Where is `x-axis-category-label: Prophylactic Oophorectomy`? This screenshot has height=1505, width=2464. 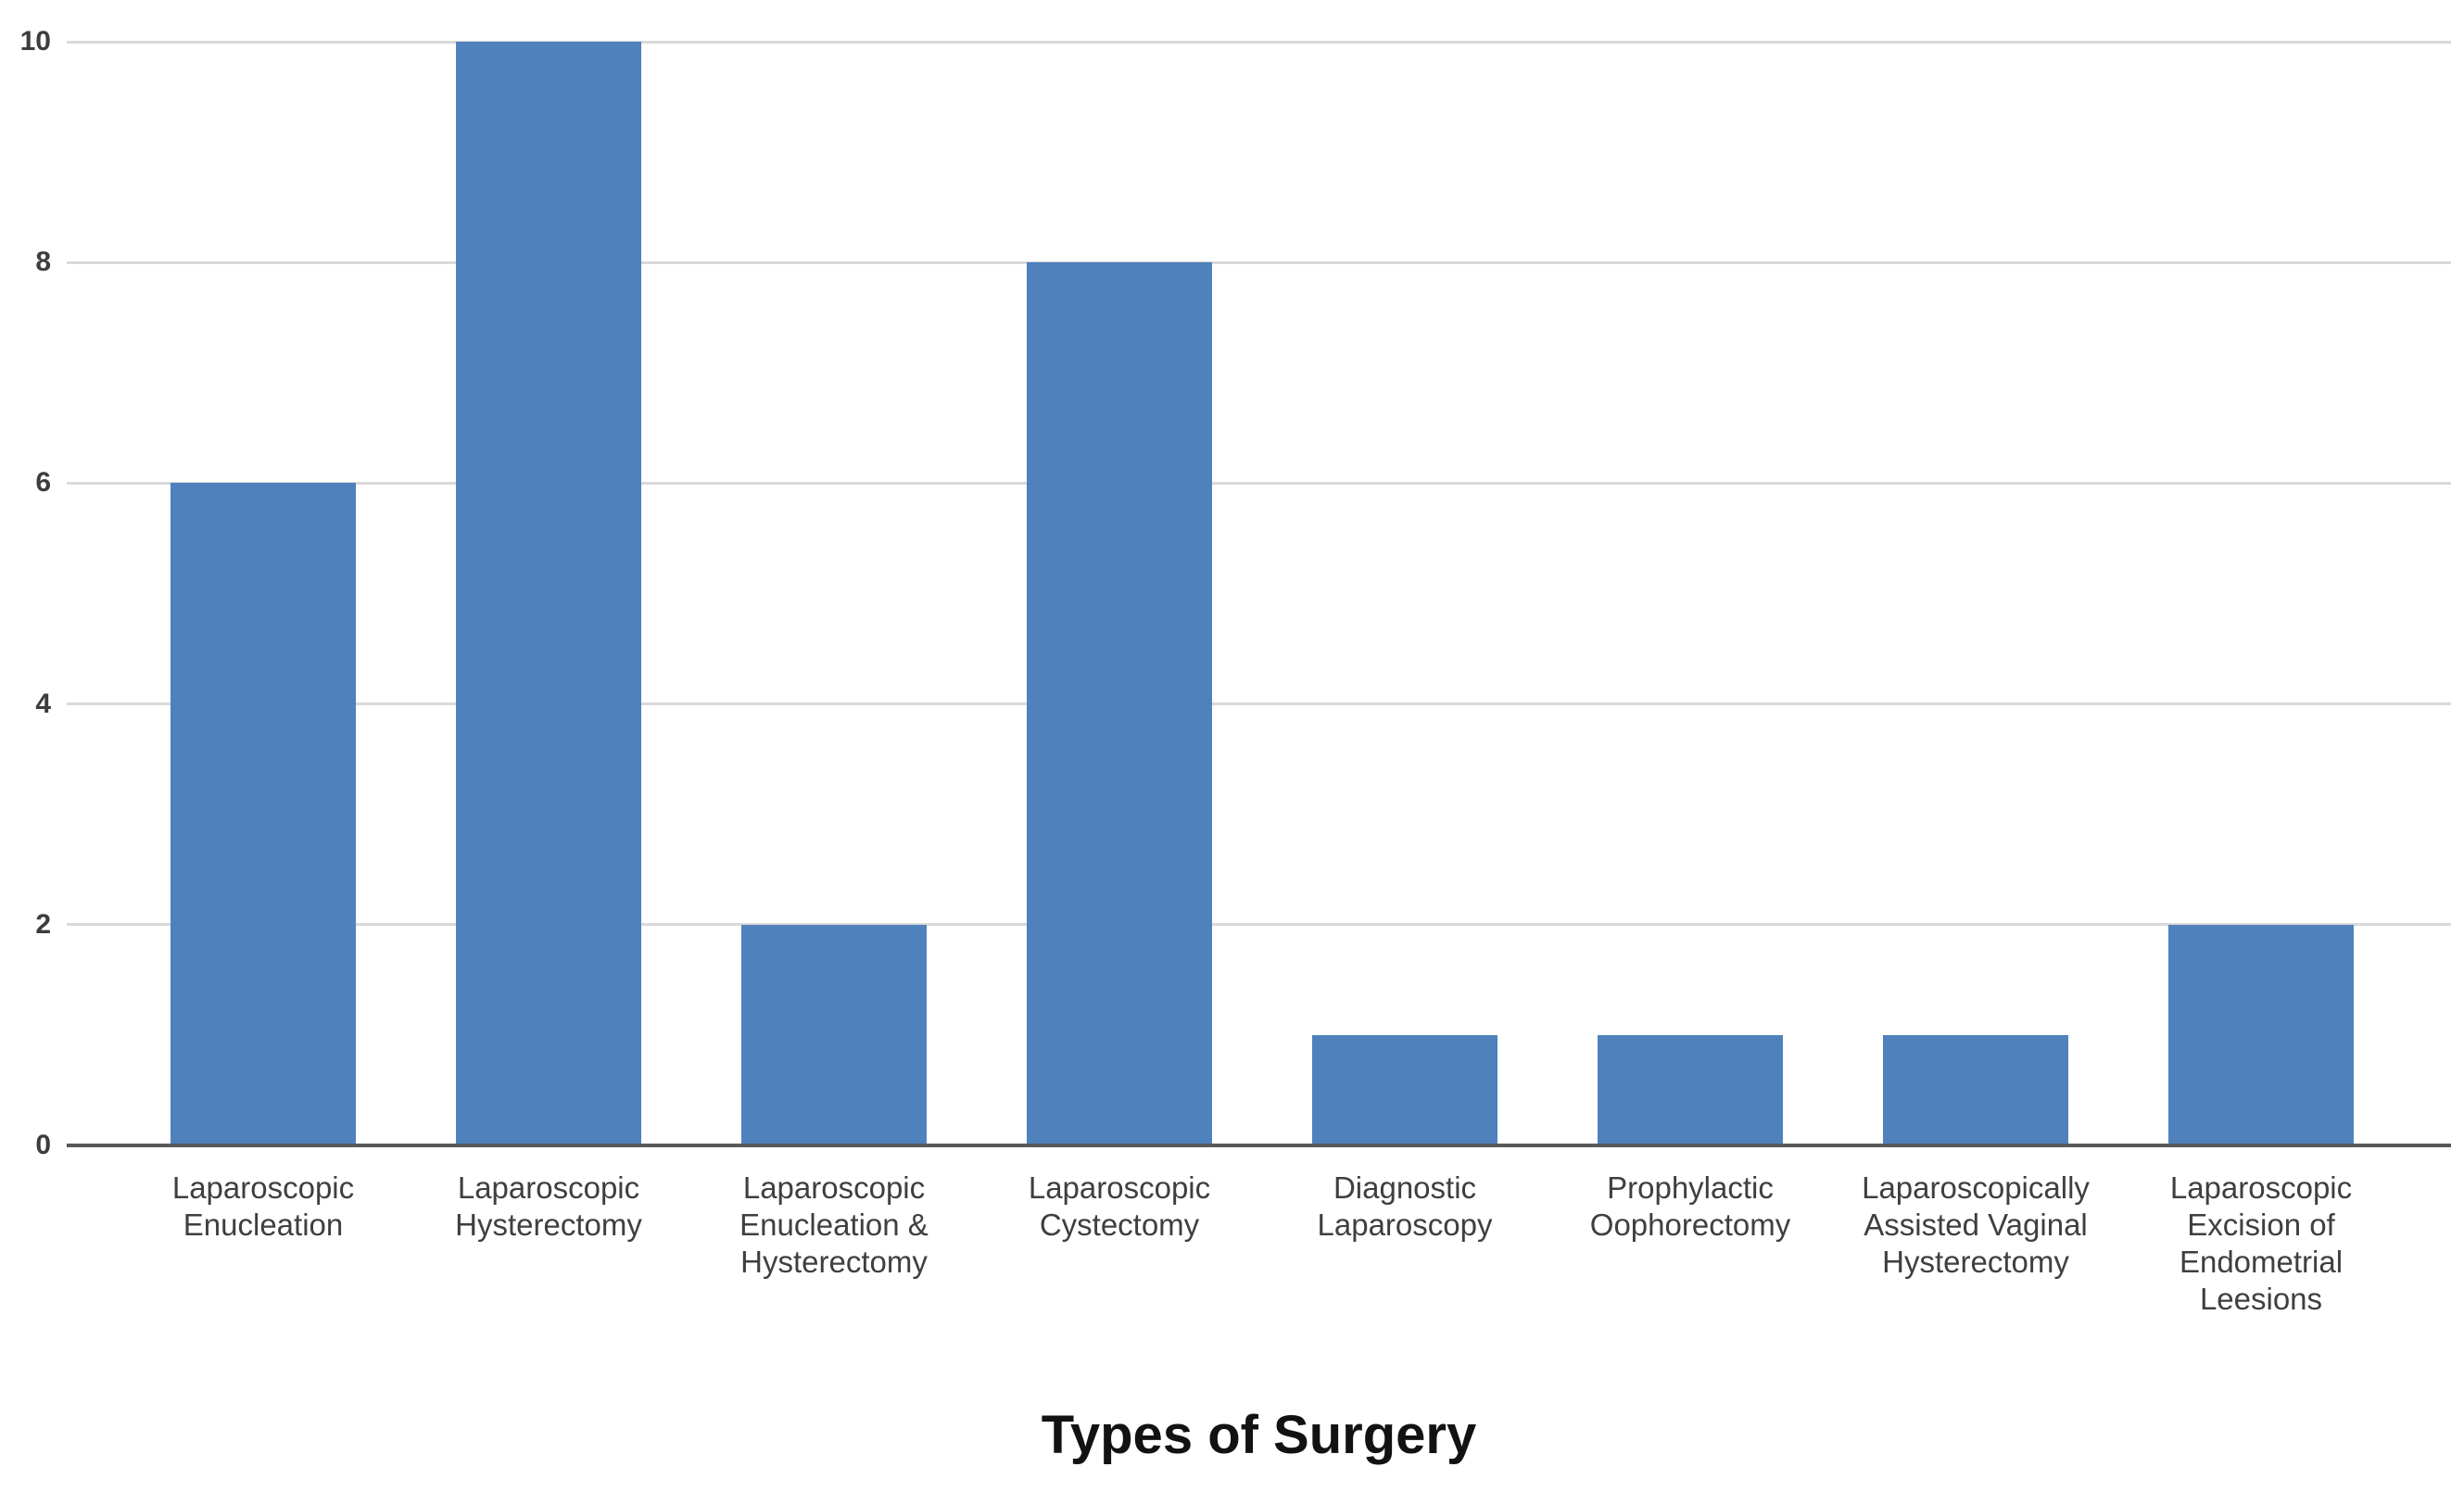 x-axis-category-label: Prophylactic Oophorectomy is located at coordinates (1690, 1206).